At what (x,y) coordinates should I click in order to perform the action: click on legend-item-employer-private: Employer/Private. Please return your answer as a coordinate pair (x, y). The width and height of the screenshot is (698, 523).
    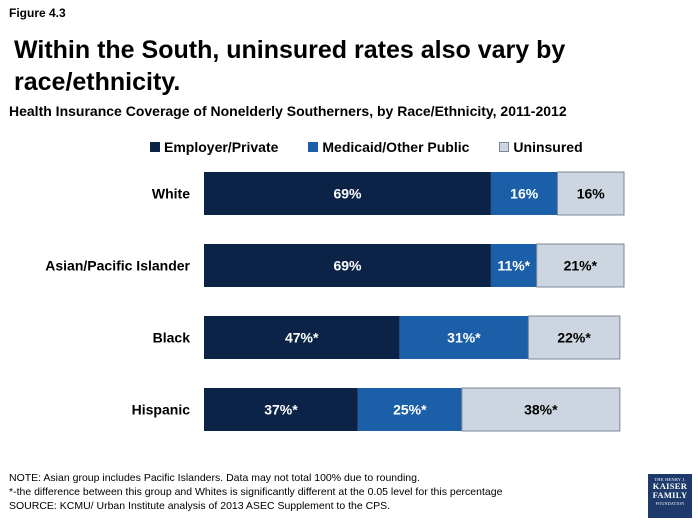
    Looking at the image, I should click on (214, 147).